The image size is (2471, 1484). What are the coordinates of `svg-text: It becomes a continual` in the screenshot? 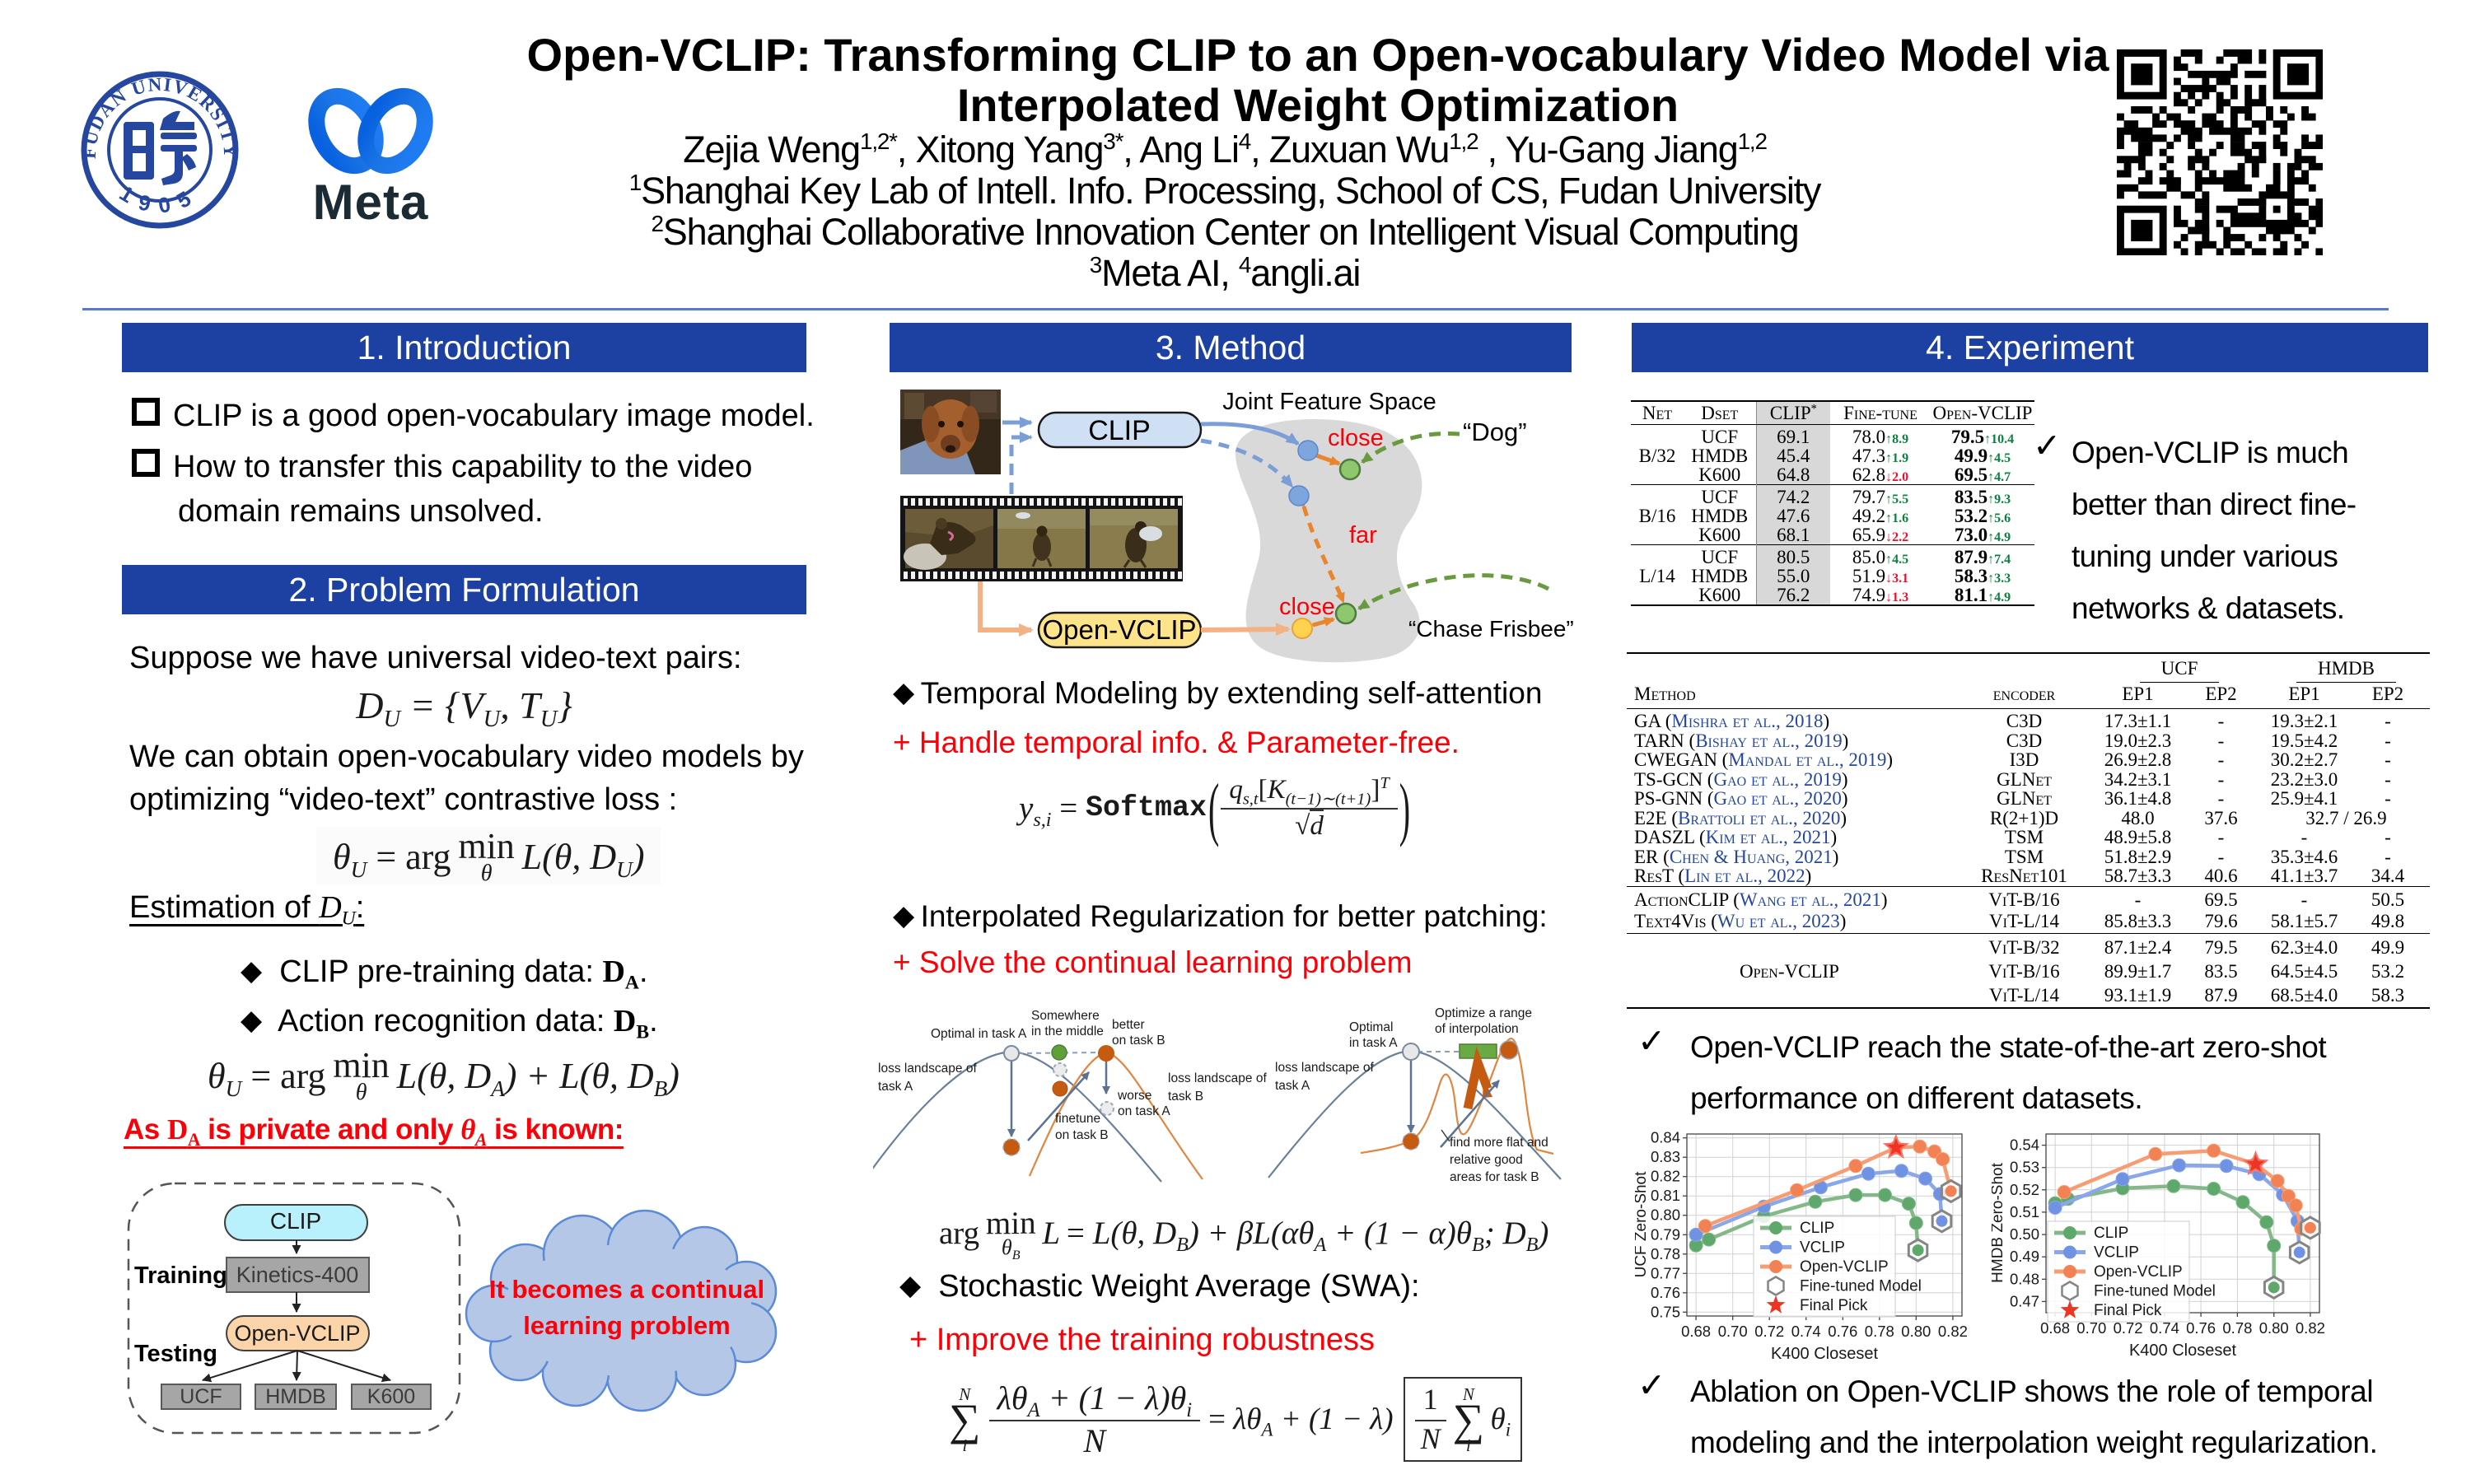 It's located at (626, 1289).